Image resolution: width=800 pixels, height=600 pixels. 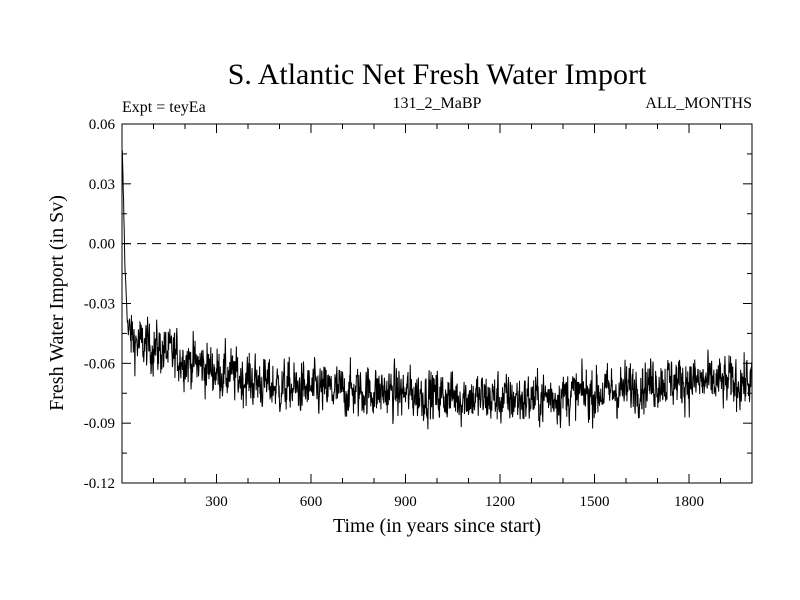 What do you see at coordinates (405, 502) in the screenshot?
I see `x-tick-label: 900` at bounding box center [405, 502].